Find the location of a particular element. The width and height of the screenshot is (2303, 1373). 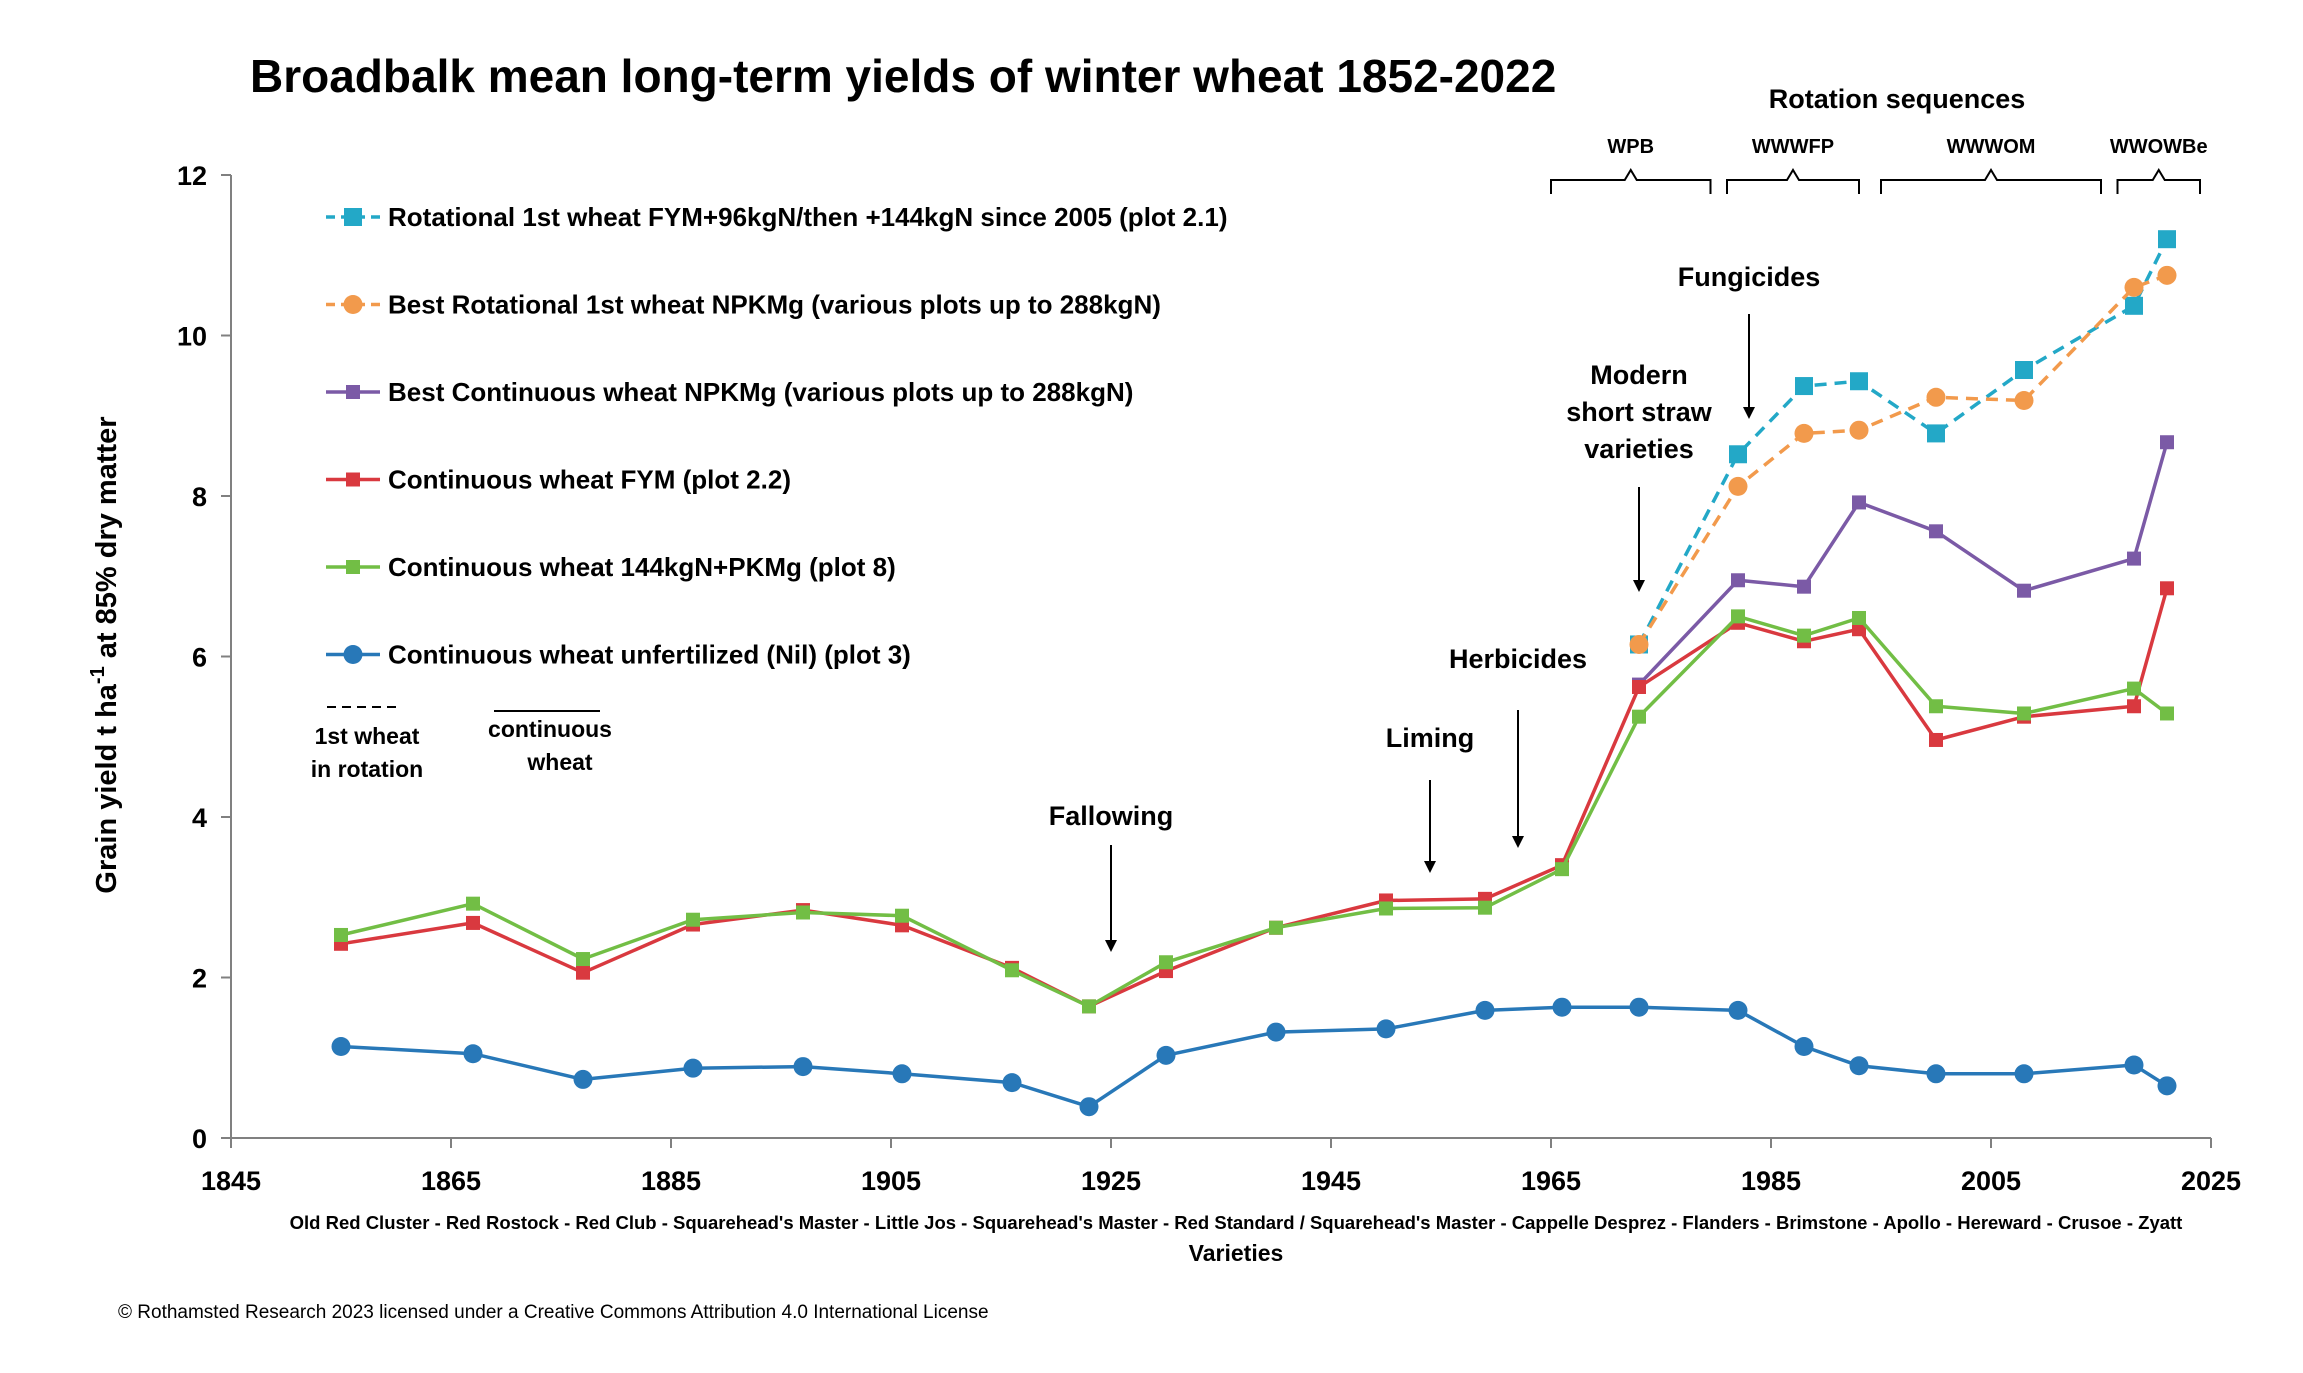

y-tick-label: 2 is located at coordinates (199, 979).